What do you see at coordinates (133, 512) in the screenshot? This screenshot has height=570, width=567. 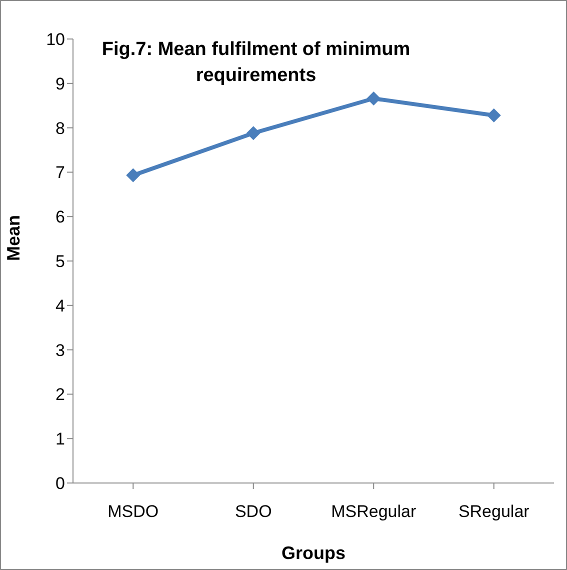 I see `x-tick-label: MSDO` at bounding box center [133, 512].